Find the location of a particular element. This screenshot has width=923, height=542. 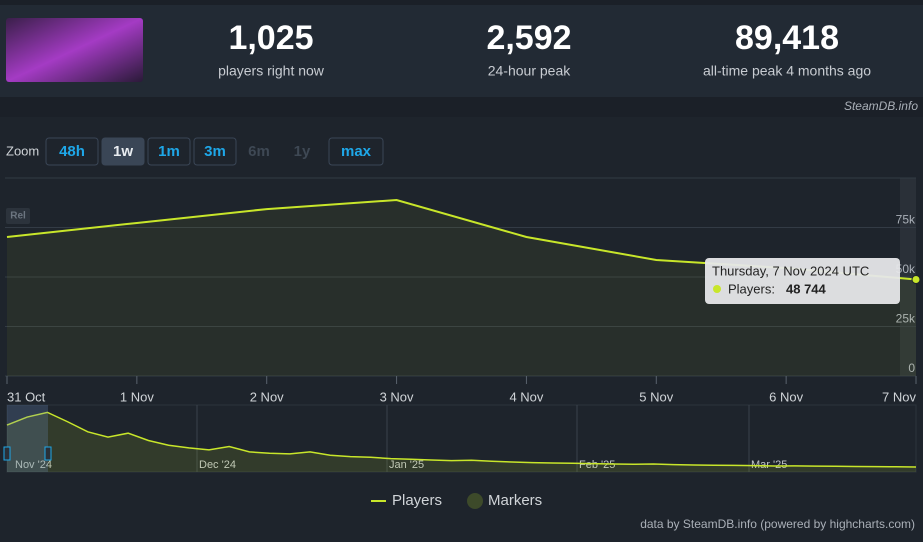

point is located at coordinates (916, 279).